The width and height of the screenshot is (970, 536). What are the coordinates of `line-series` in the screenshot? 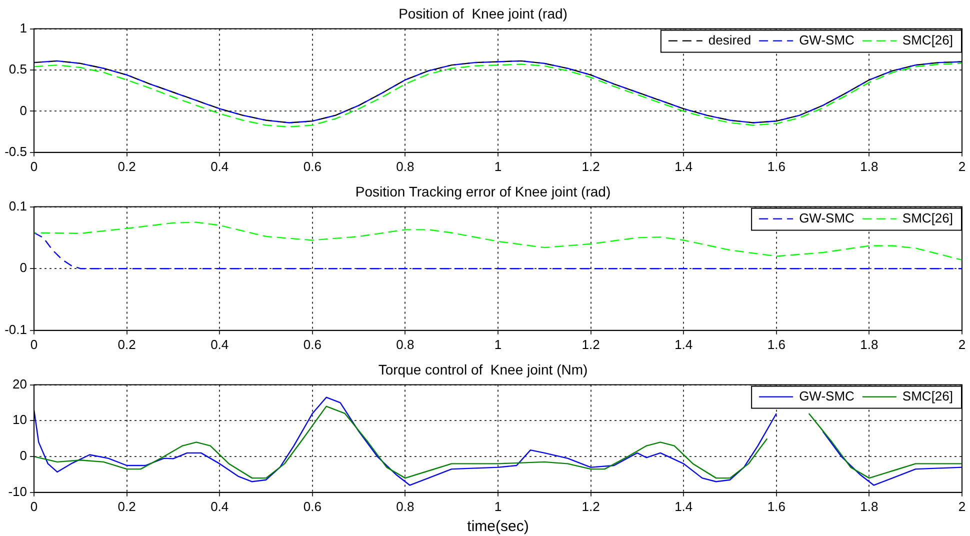 It's located at (498, 251).